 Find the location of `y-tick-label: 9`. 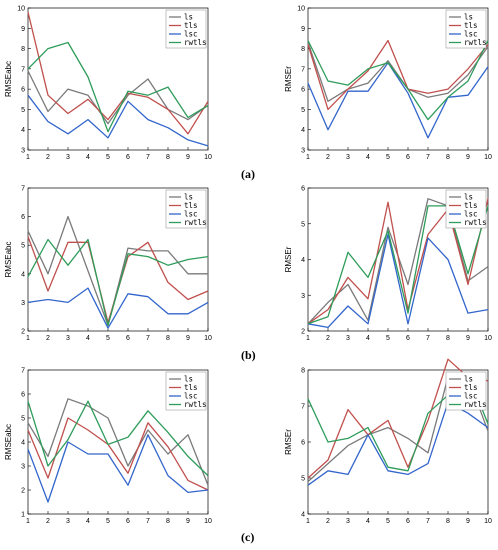

y-tick-label: 9 is located at coordinates (303, 29).